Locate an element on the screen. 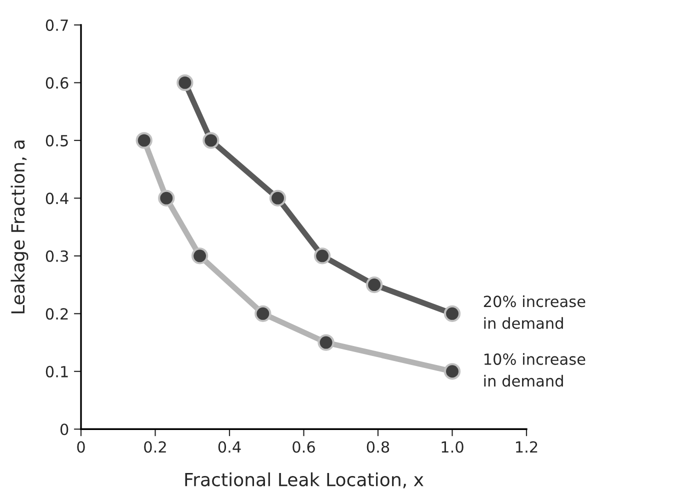 The height and width of the screenshot is (499, 675). y-tick-label: 0.5 is located at coordinates (57, 140).